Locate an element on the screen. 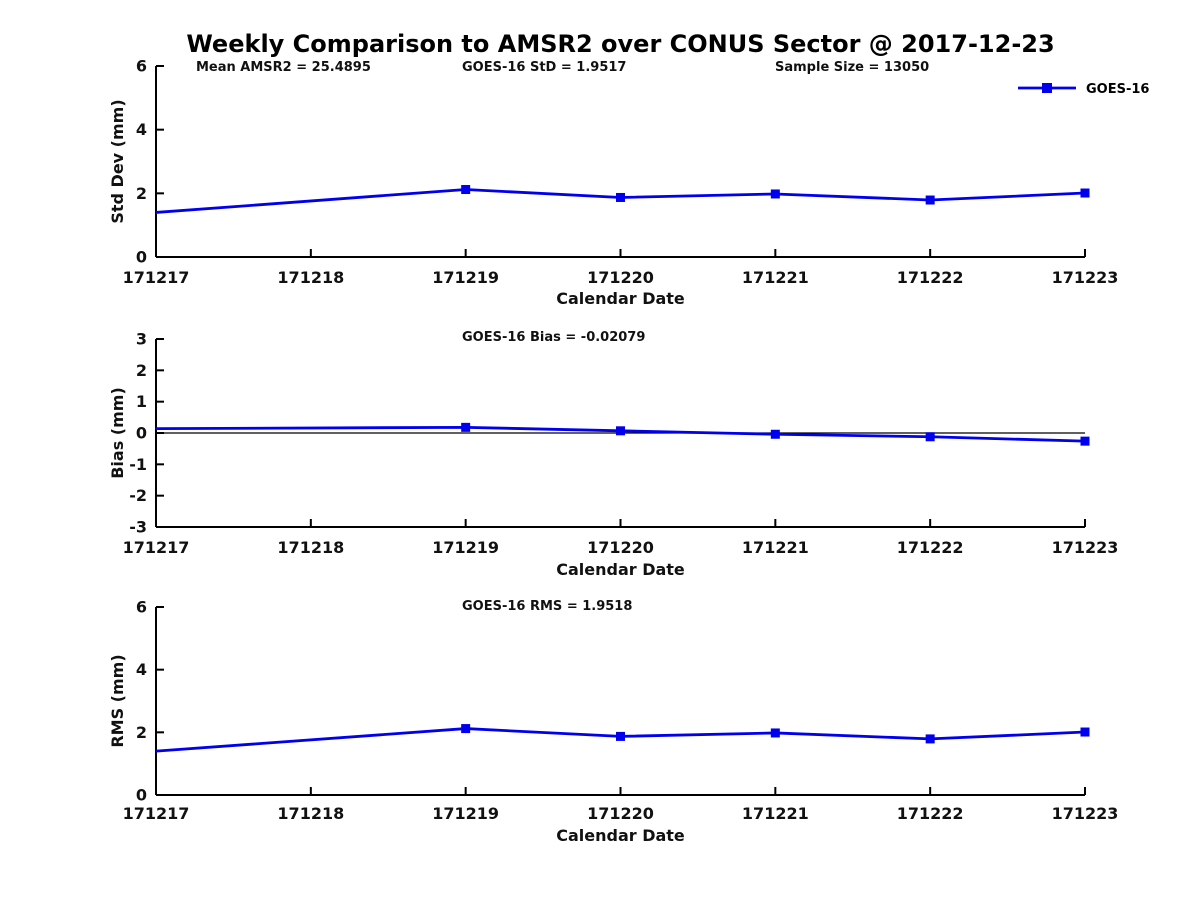 Image resolution: width=1200 pixels, height=900 pixels. stat-annotation: Mean AMSR2 = 25.4895 is located at coordinates (283, 67).